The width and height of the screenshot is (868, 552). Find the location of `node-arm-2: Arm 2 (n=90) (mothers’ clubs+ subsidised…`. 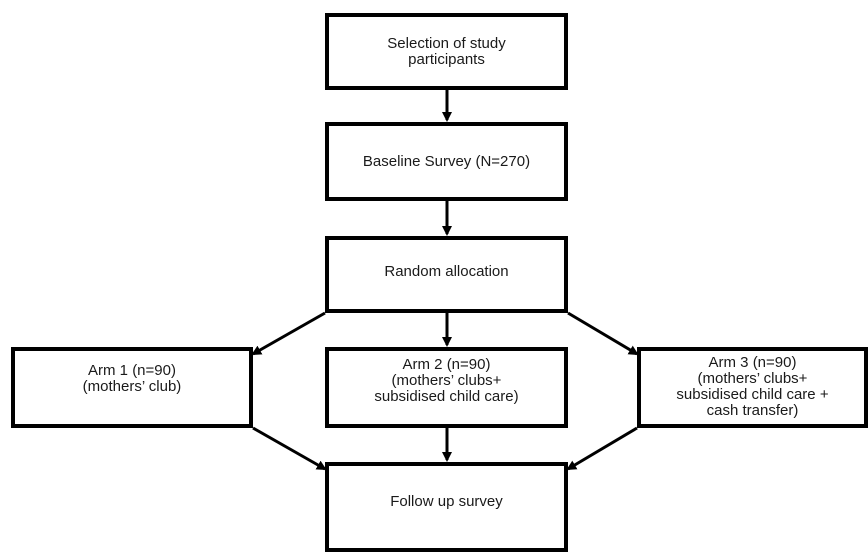

node-arm-2: Arm 2 (n=90) (mothers’ clubs+ subsidised… is located at coordinates (446, 387).